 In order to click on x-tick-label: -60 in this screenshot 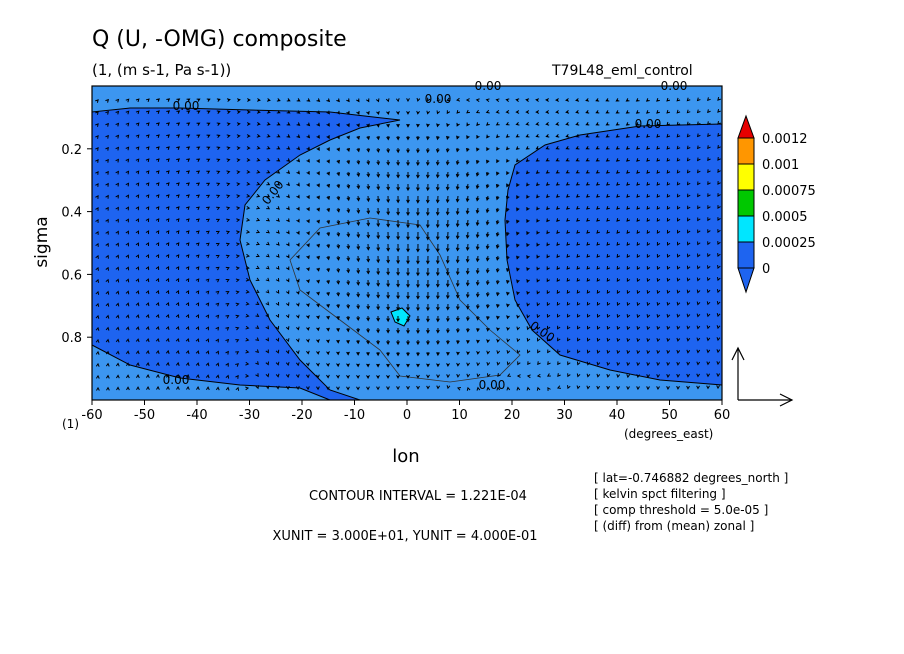, I will do `click(91, 415)`.